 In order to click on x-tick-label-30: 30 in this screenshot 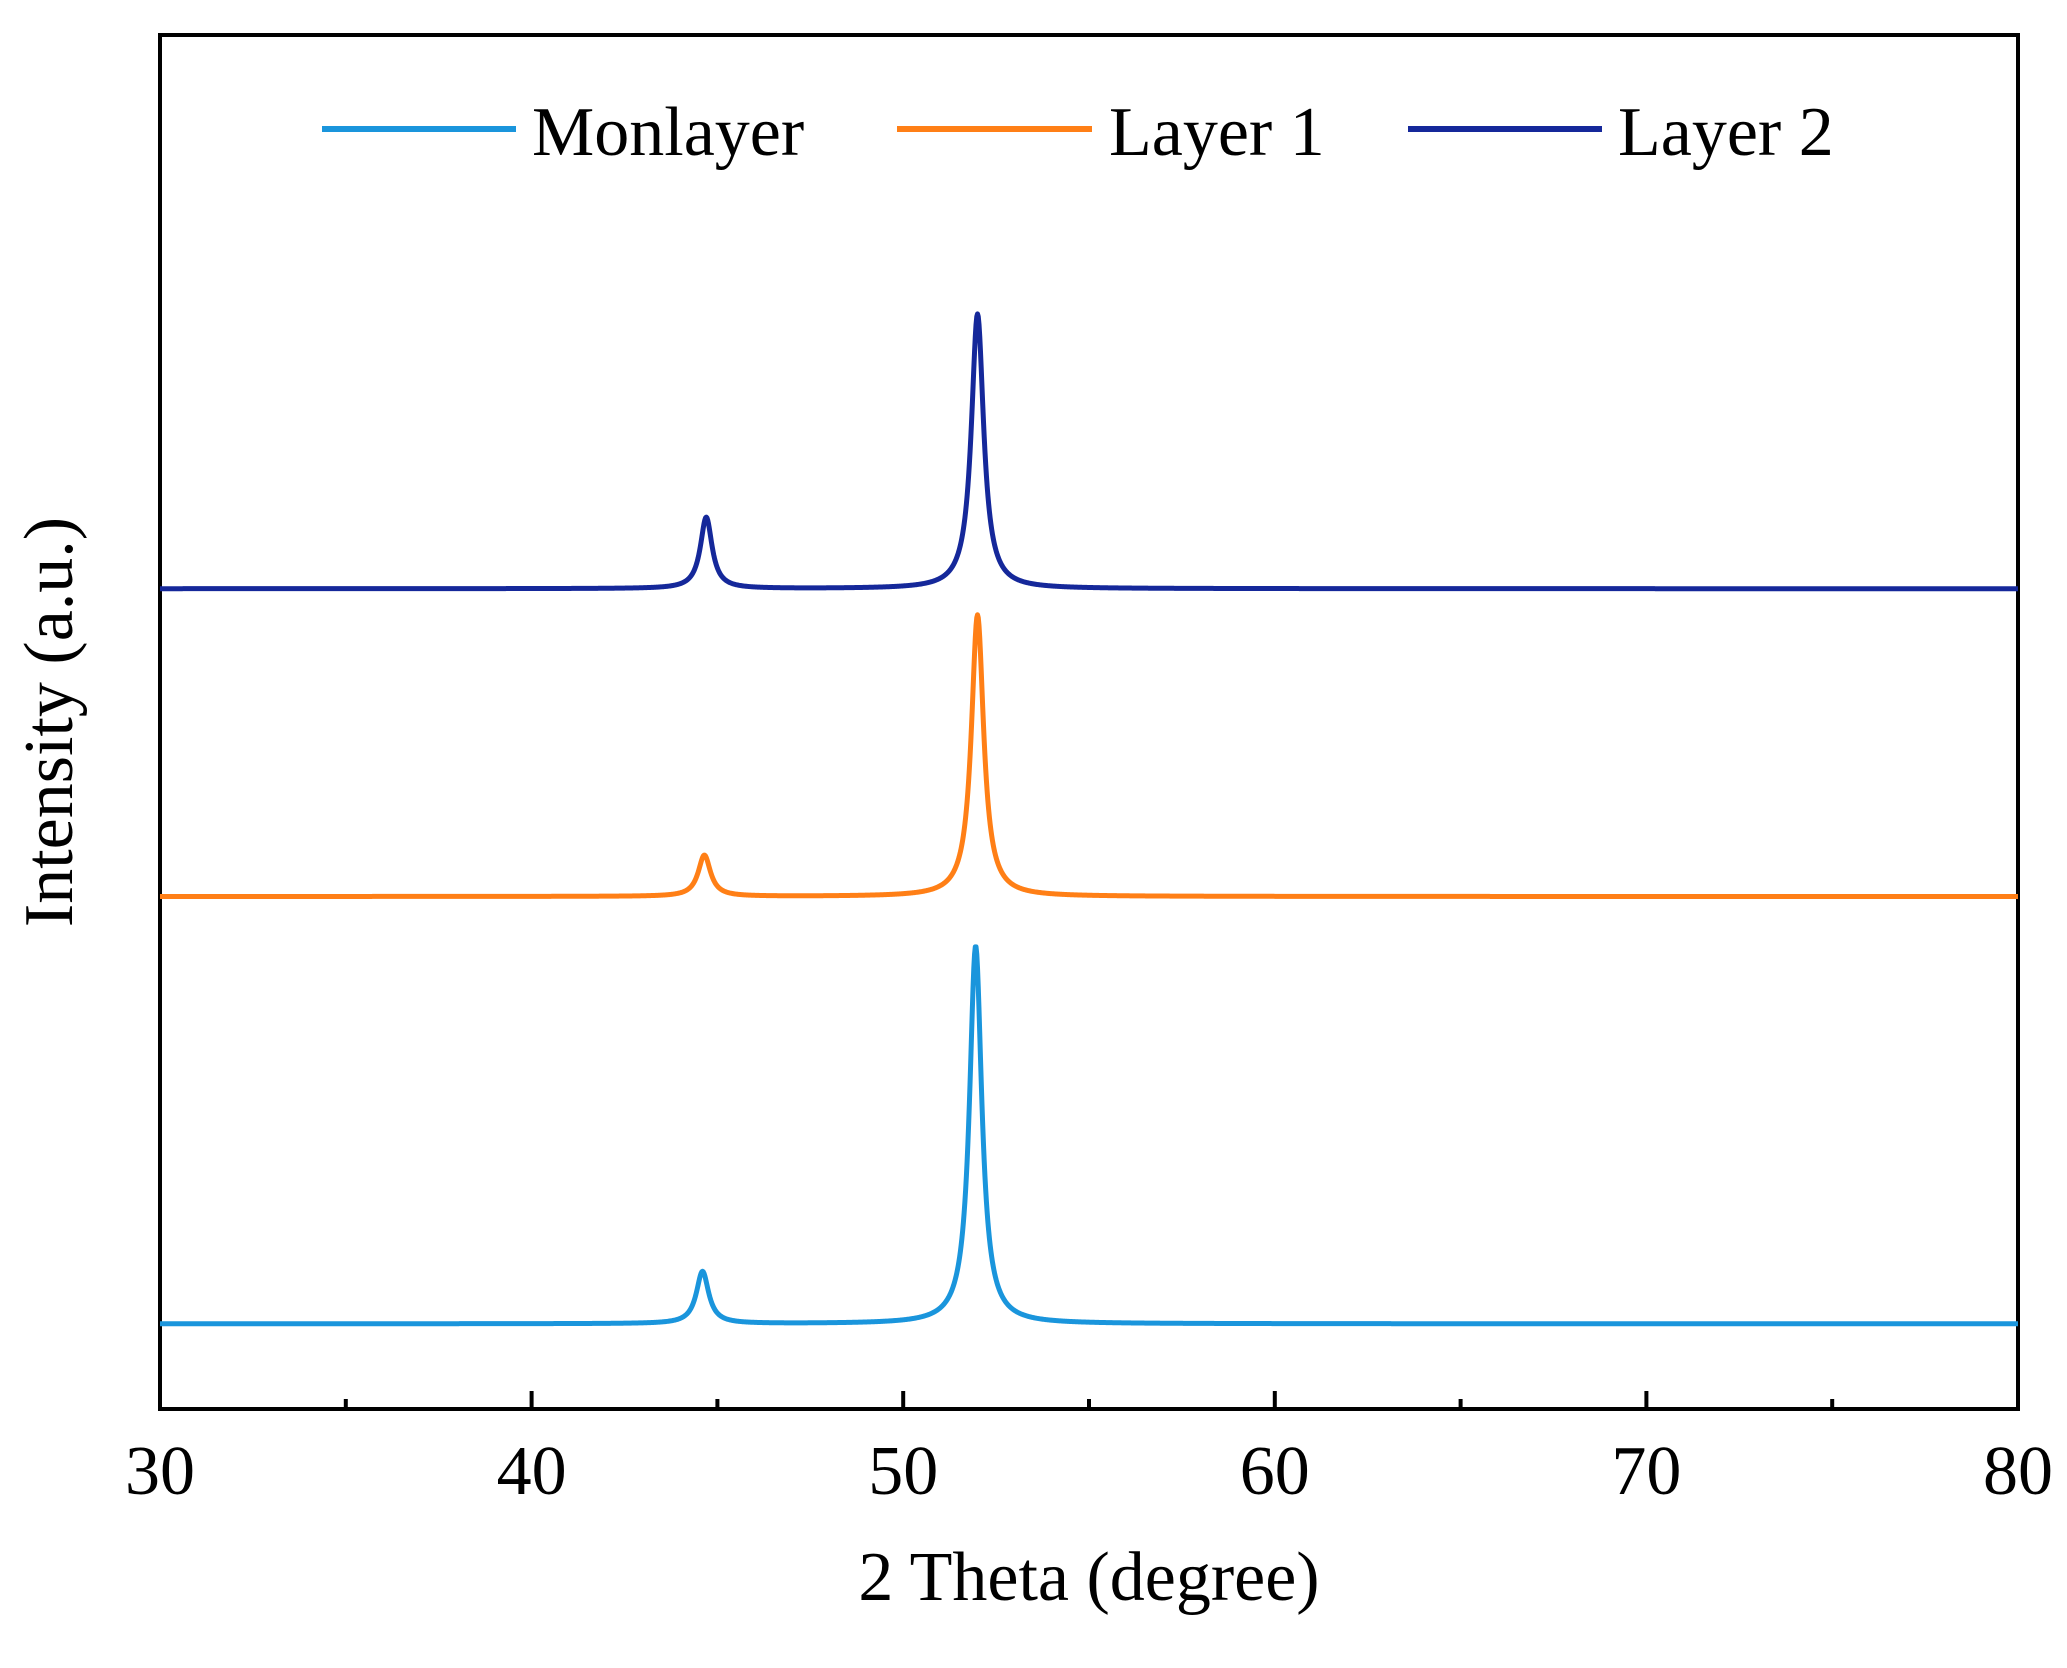, I will do `click(160, 1471)`.